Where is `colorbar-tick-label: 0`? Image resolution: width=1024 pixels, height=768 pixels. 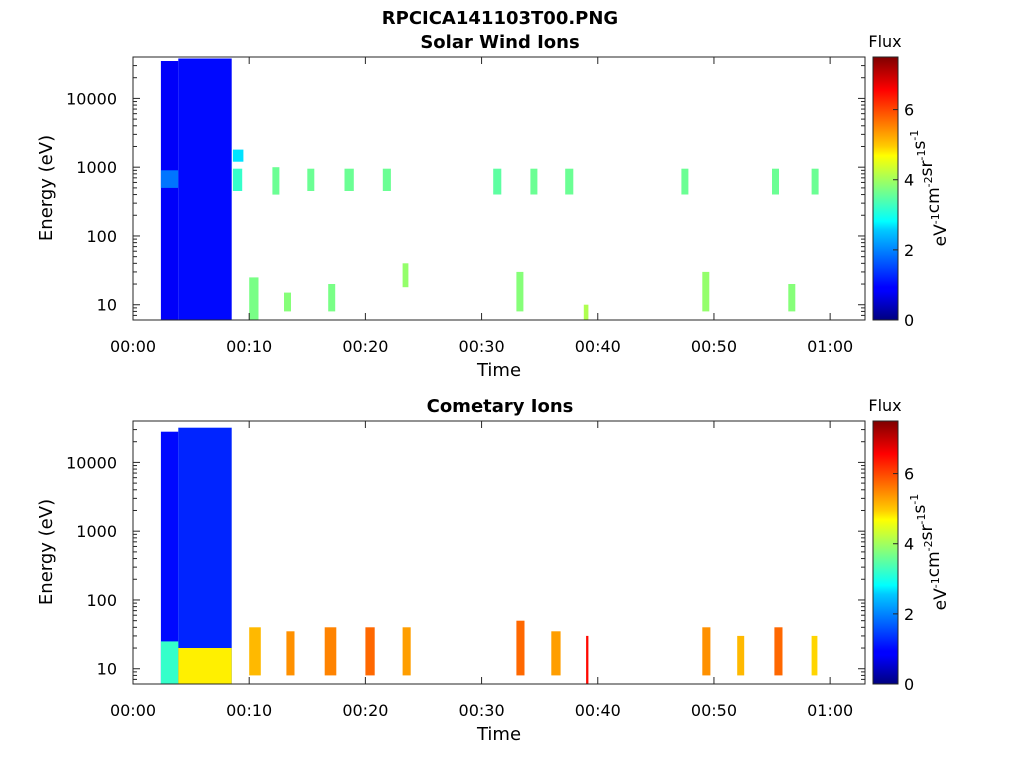 colorbar-tick-label: 0 is located at coordinates (909, 320).